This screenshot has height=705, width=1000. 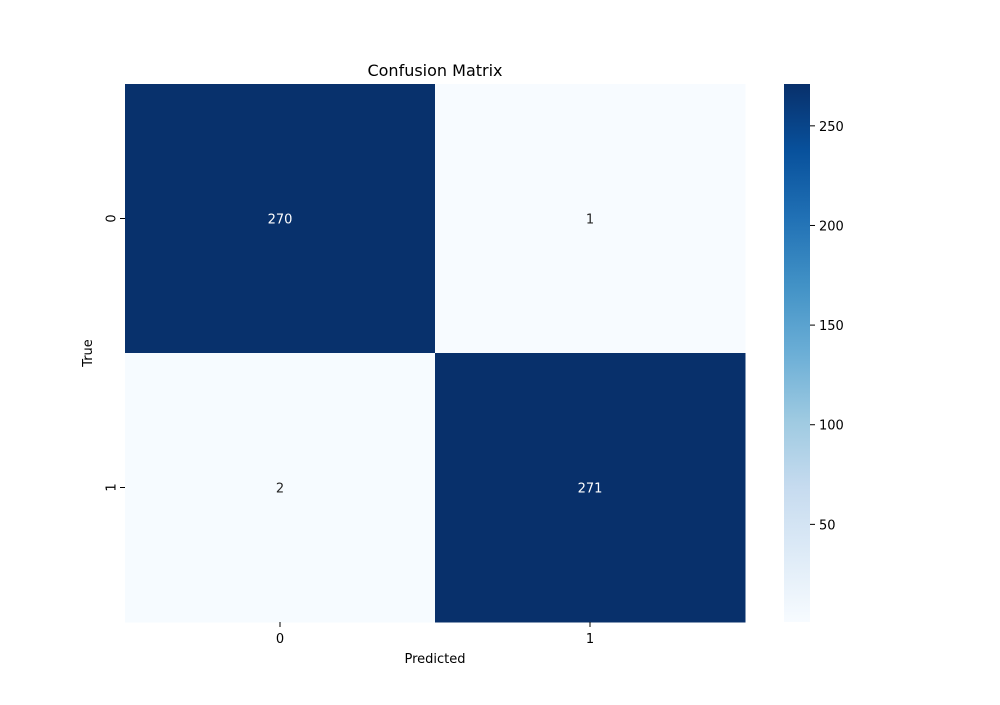 I want to click on cell-value-labels: 270 1 2 271, so click(x=435, y=355).